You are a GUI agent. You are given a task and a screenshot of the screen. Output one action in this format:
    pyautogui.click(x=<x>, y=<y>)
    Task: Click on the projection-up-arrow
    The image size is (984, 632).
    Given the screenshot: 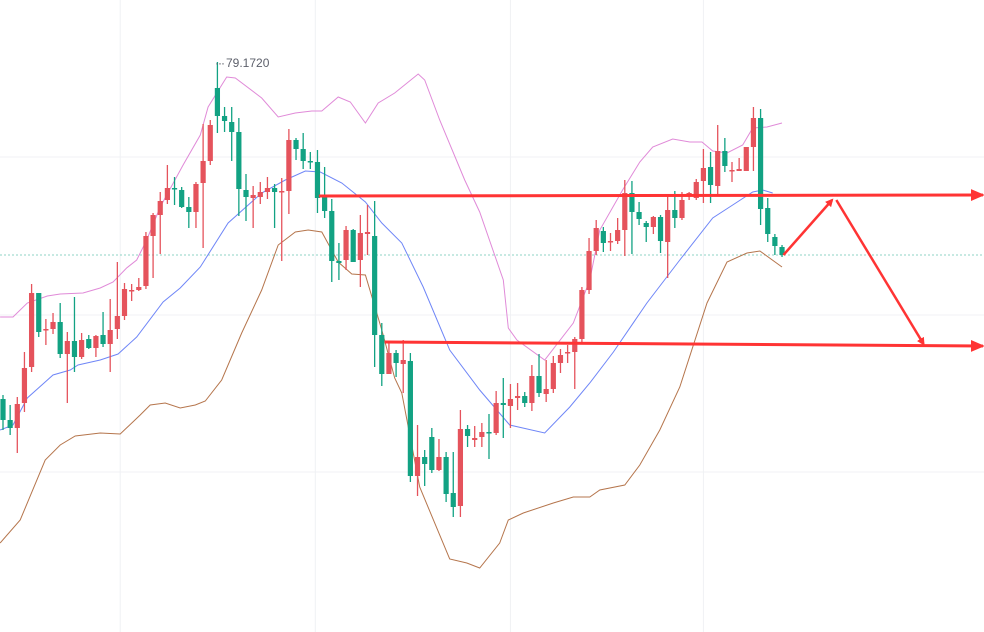 What is the action you would take?
    pyautogui.click(x=808, y=227)
    